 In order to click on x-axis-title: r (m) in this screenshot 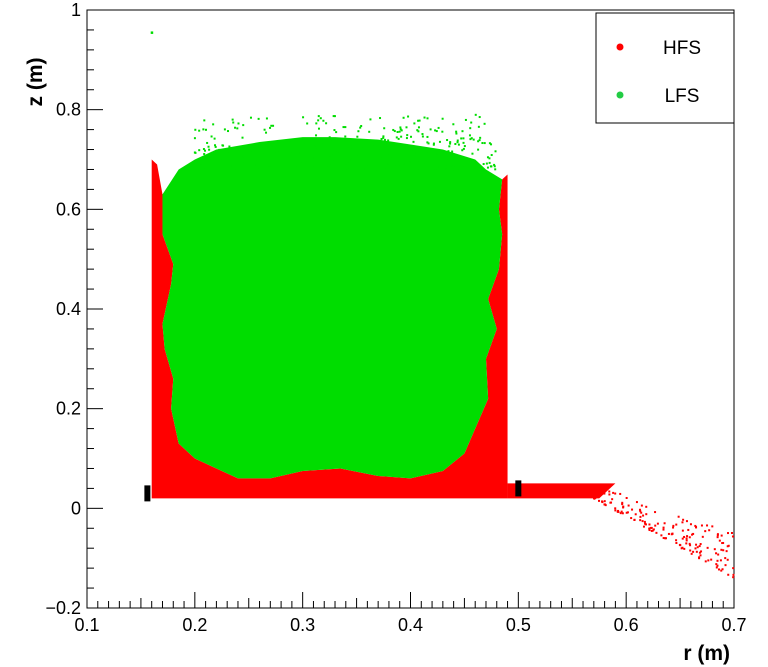, I will do `click(706, 653)`.